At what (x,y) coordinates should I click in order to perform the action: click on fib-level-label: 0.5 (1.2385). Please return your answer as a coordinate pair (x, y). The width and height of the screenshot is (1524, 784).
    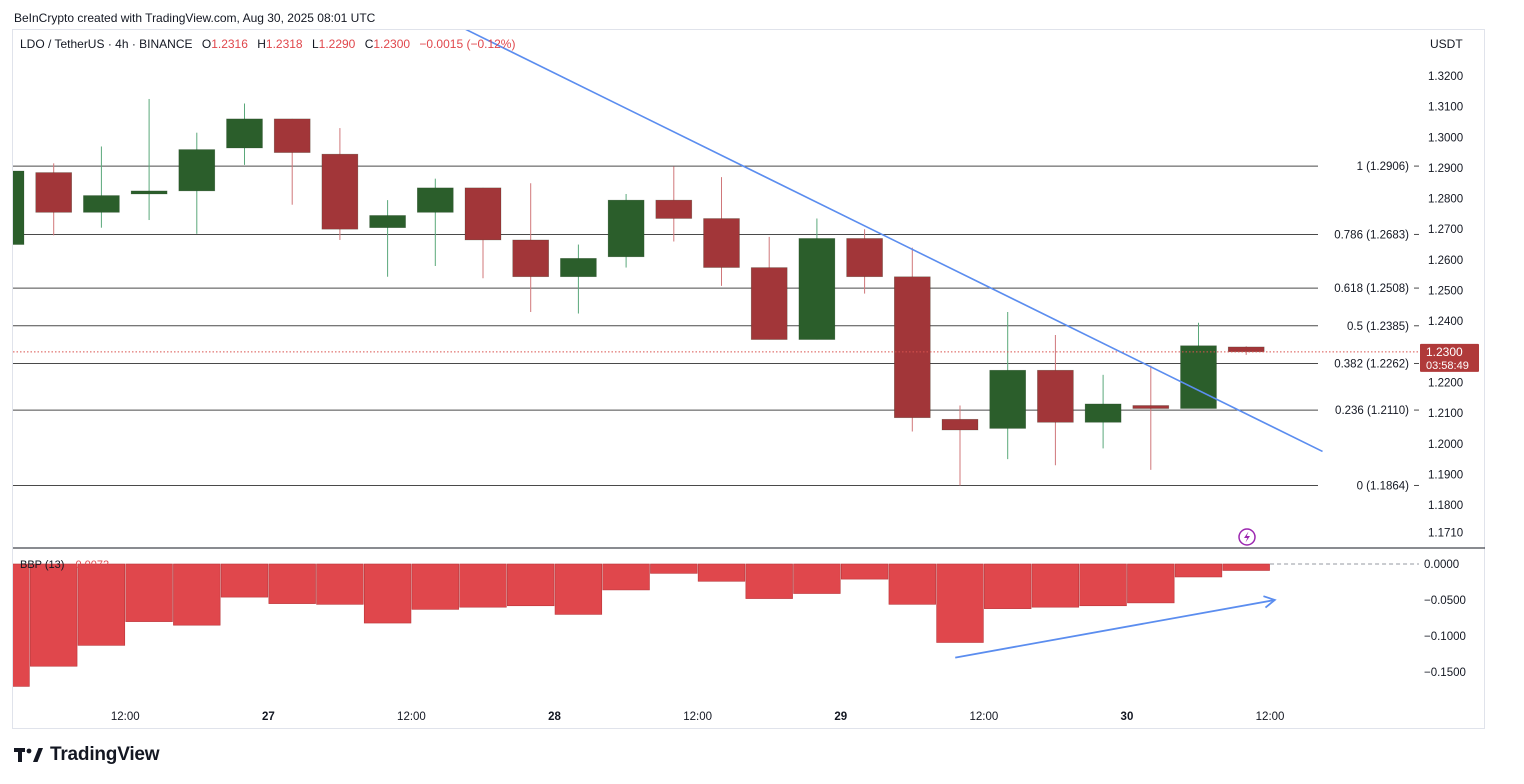
    Looking at the image, I should click on (1378, 327).